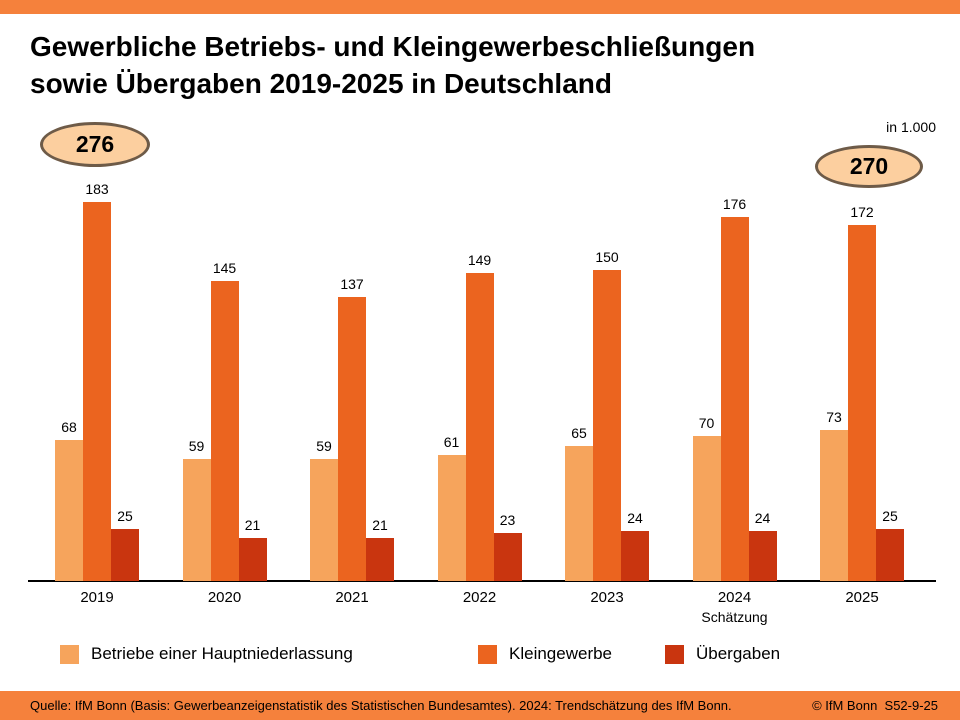  I want to click on bar-value-2023-betriebe-einer-hauptniederlassung: 65, so click(579, 433).